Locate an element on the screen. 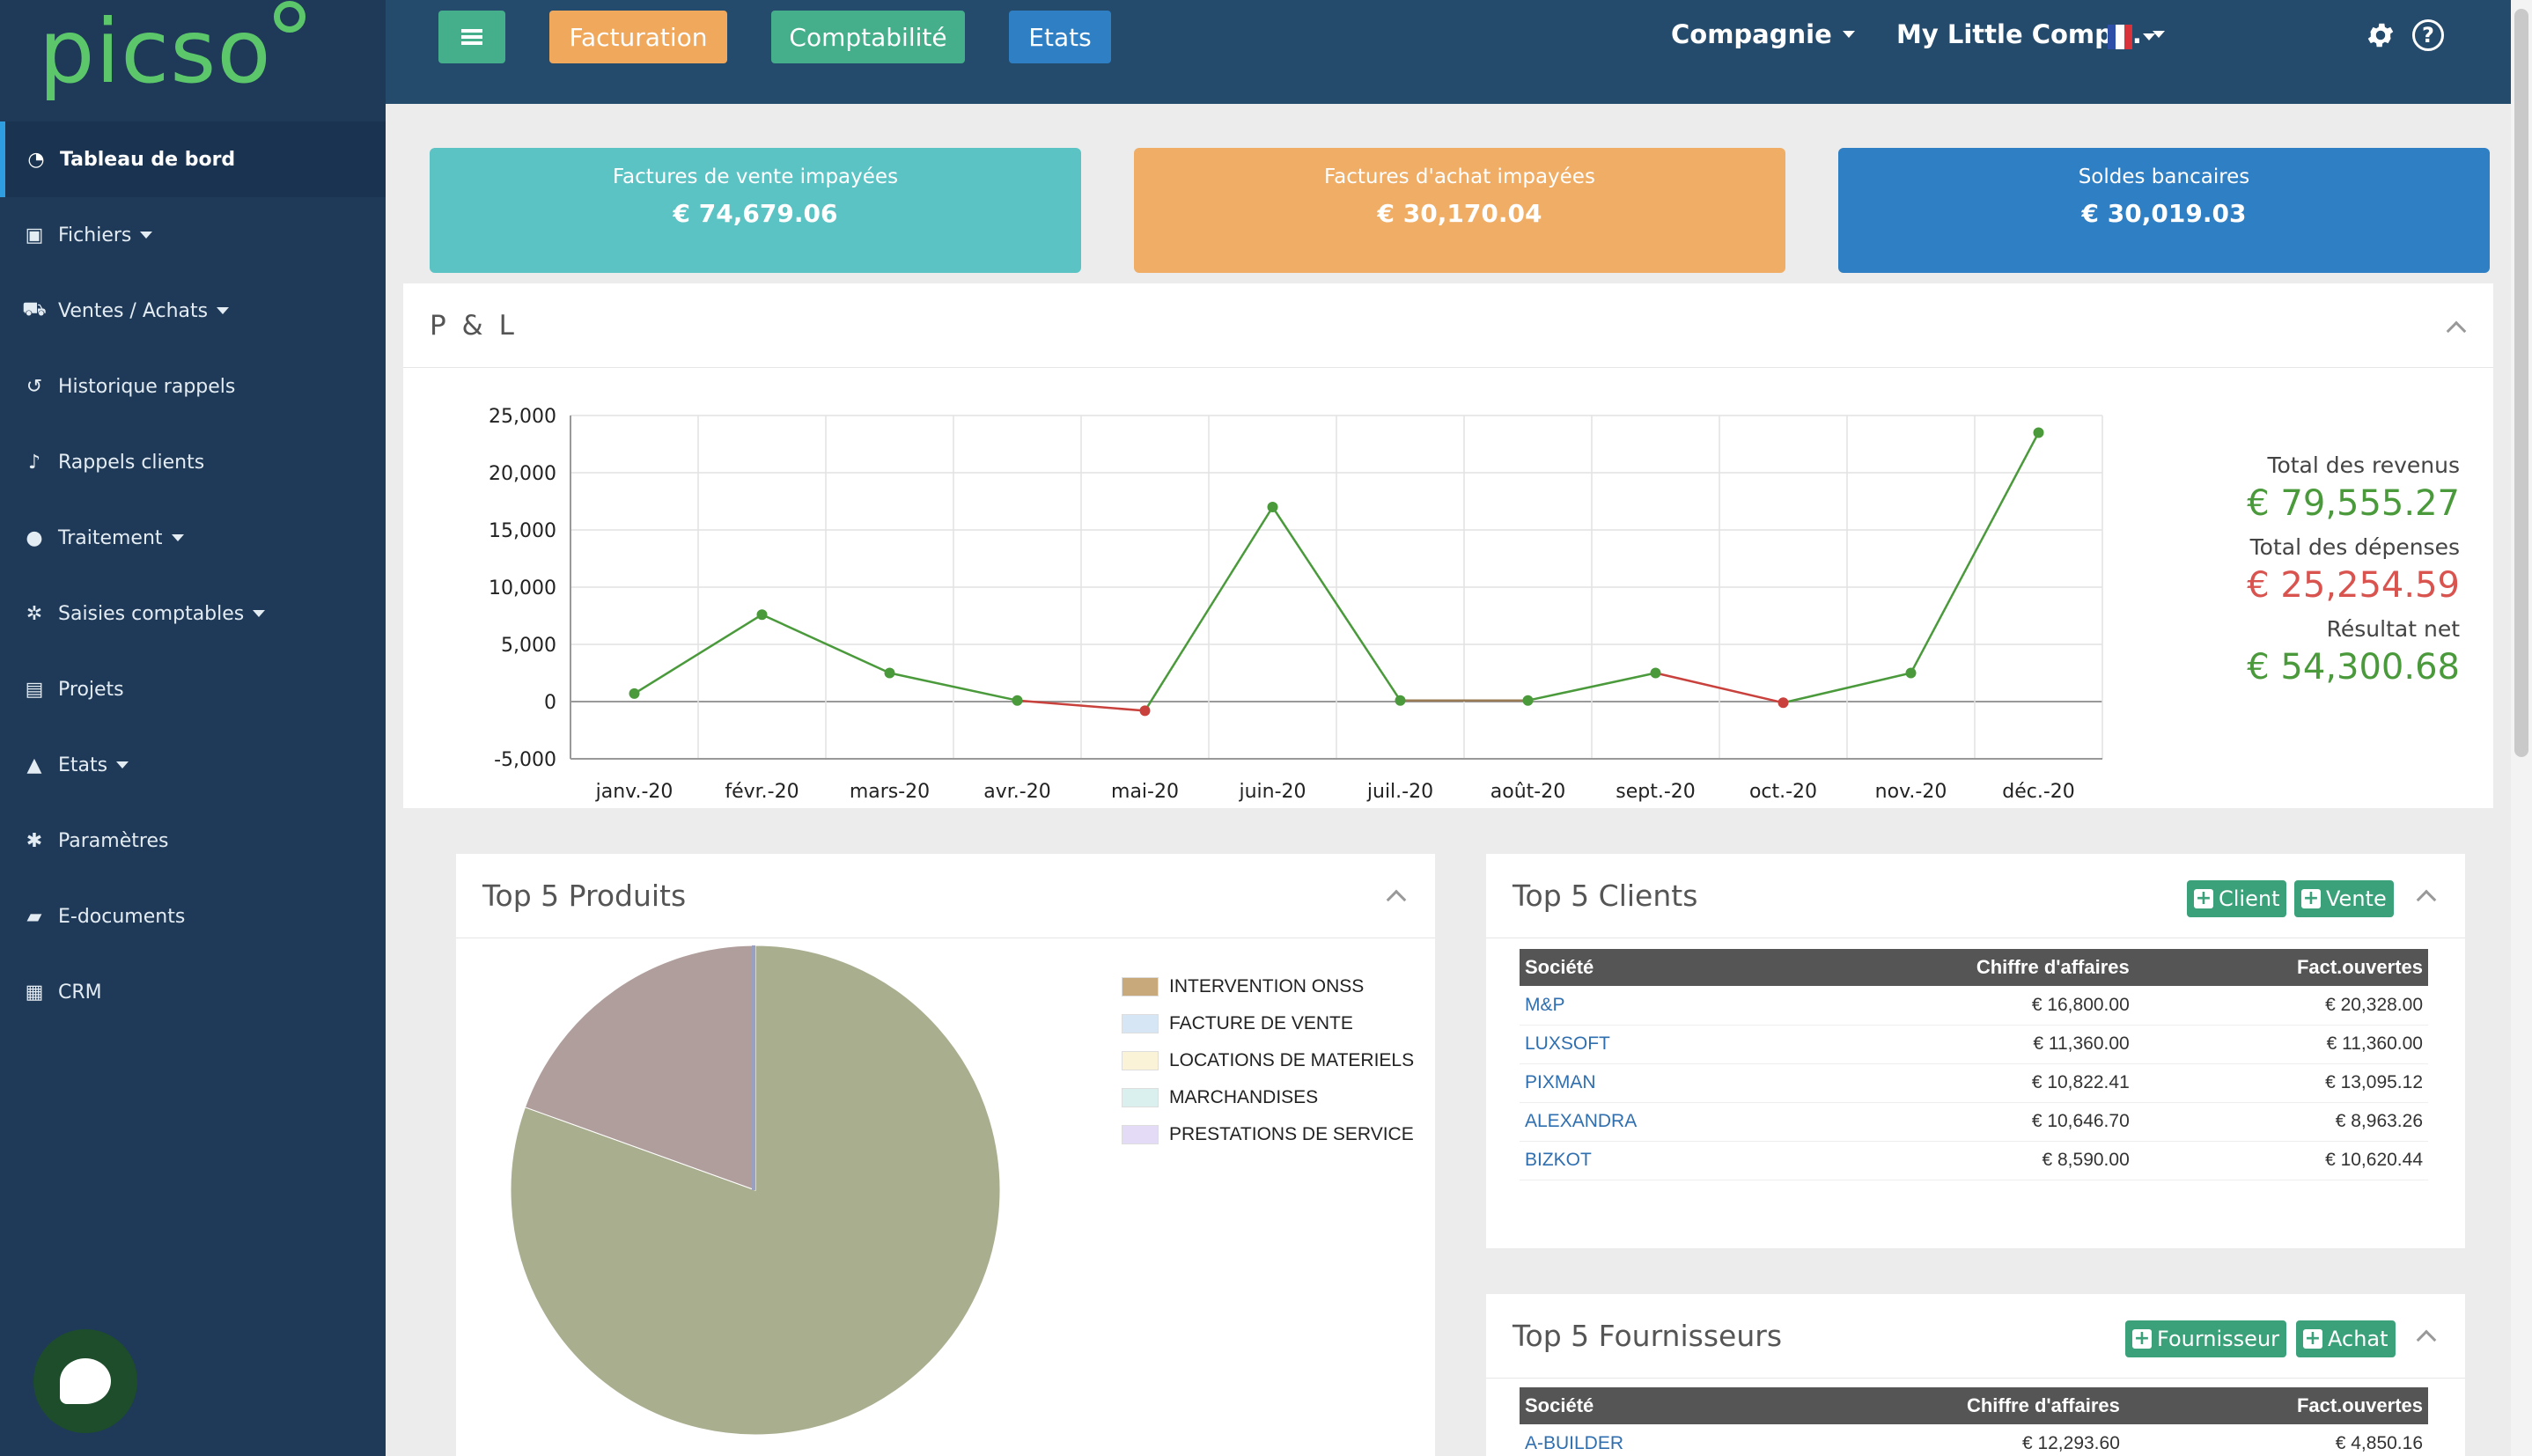  kpi-bank-balances: Soldes bancaires € 30,019.03 is located at coordinates (2164, 210).